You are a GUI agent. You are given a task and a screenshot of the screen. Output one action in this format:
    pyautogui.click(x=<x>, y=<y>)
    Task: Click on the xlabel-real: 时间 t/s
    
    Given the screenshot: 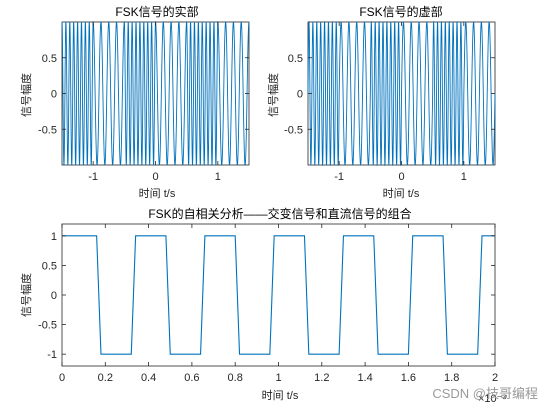 What is the action you would take?
    pyautogui.click(x=157, y=193)
    